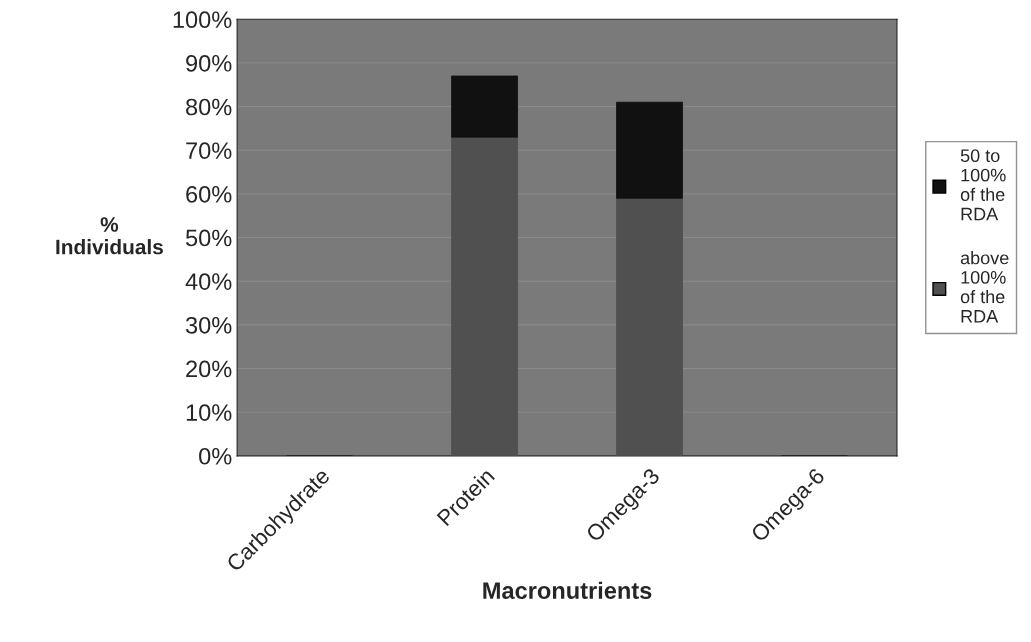 This screenshot has height=642, width=1031. I want to click on y-tick-label: 70%, so click(209, 151).